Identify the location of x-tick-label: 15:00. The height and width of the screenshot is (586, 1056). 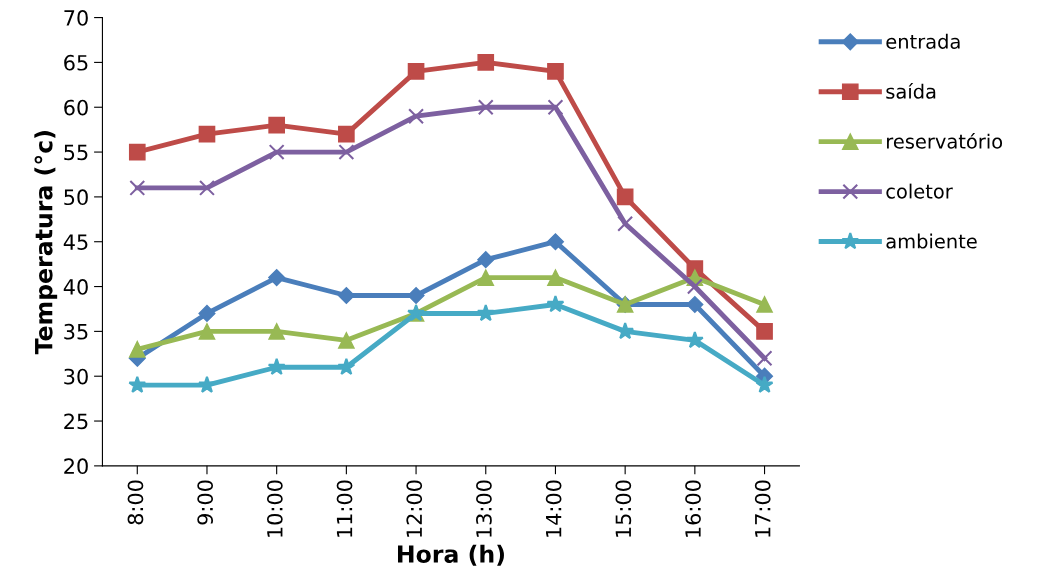
(623, 508).